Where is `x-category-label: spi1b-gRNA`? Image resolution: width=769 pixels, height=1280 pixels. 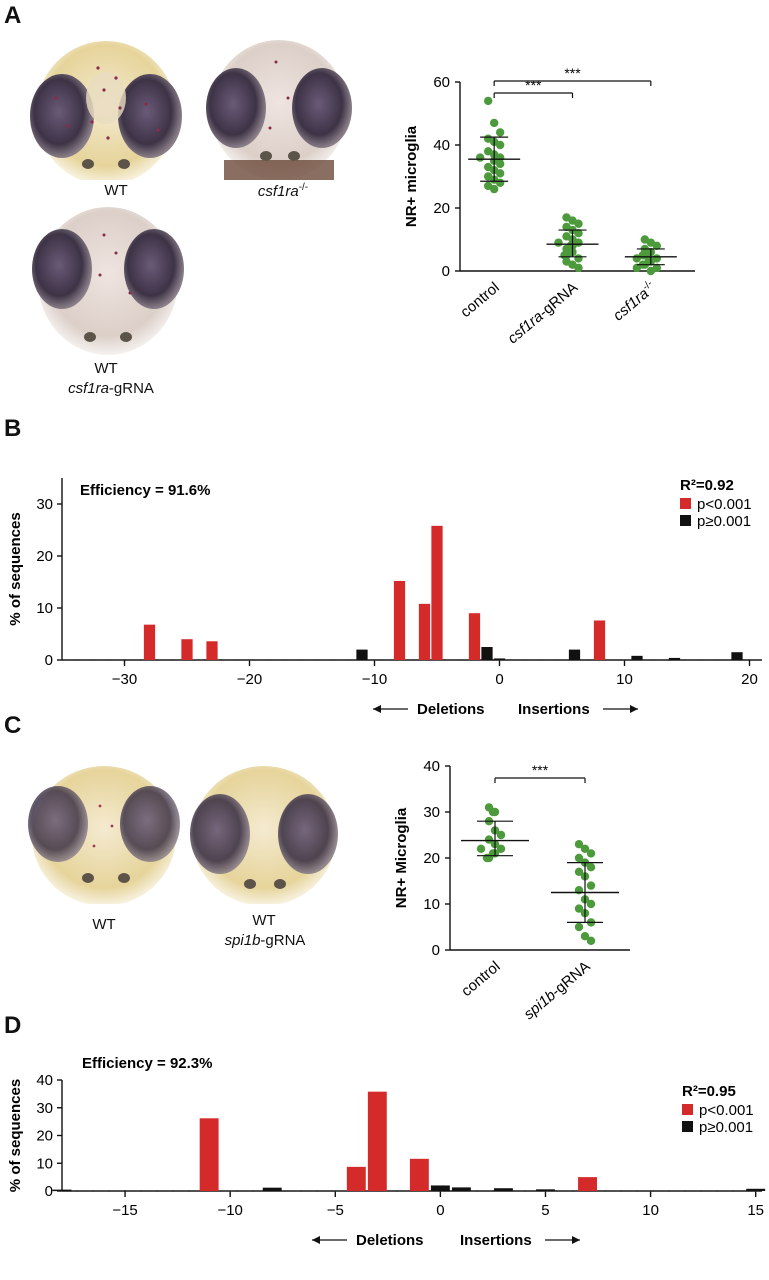
x-category-label: spi1b-gRNA is located at coordinates (557, 990).